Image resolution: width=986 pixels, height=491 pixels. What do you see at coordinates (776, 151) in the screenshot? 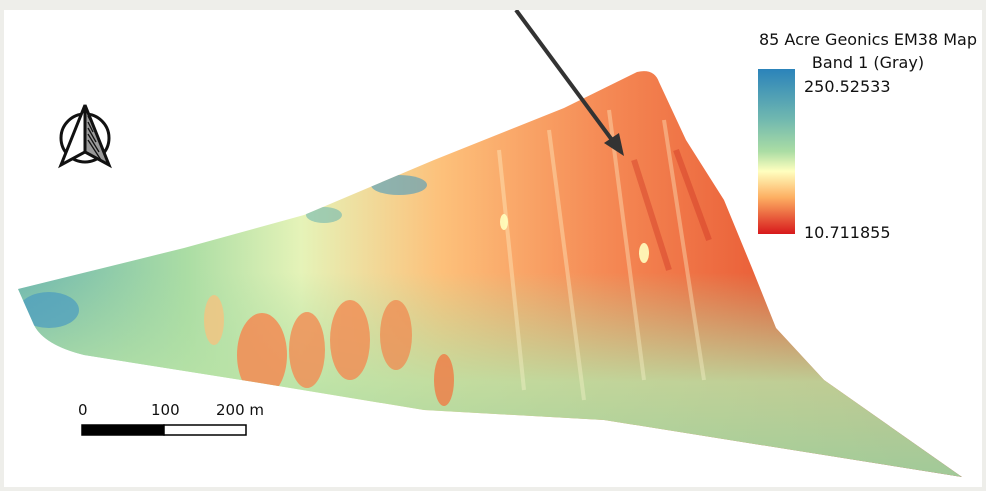
I see `legend-color-ramp` at bounding box center [776, 151].